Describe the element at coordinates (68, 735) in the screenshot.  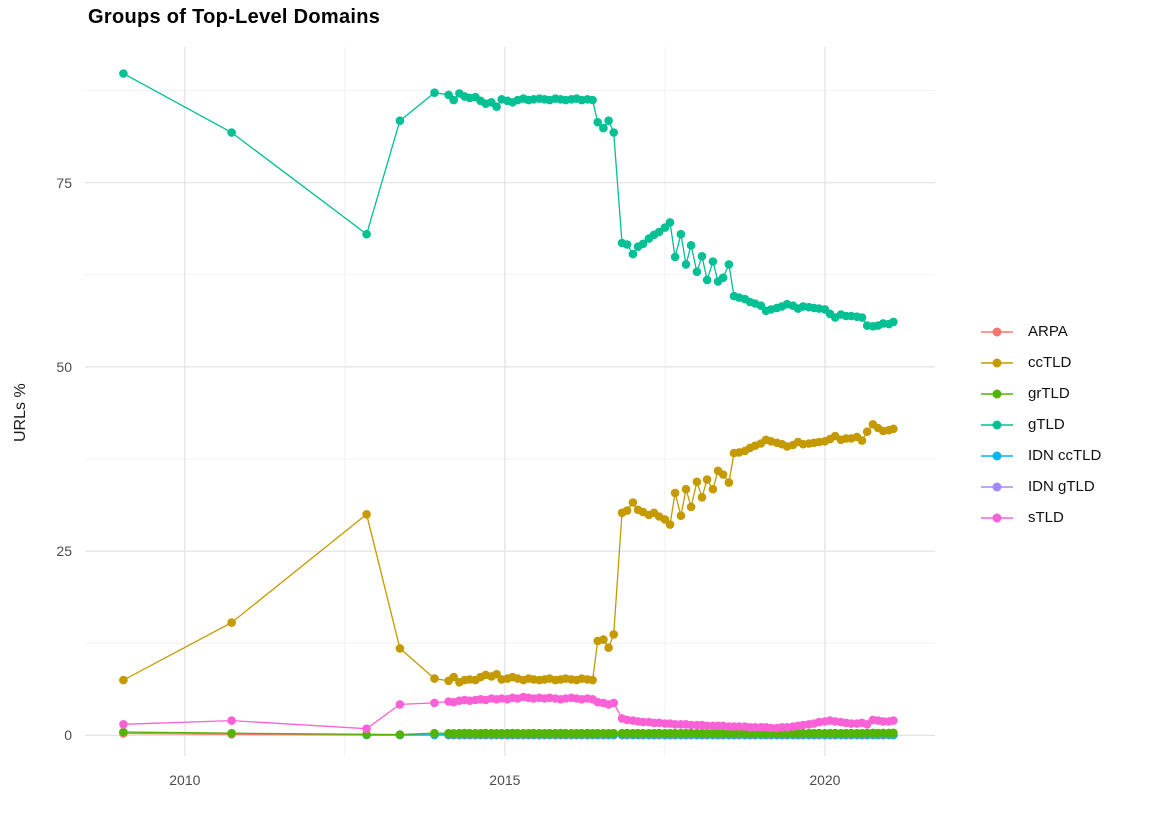
I see `y-tick-label: 0` at that location.